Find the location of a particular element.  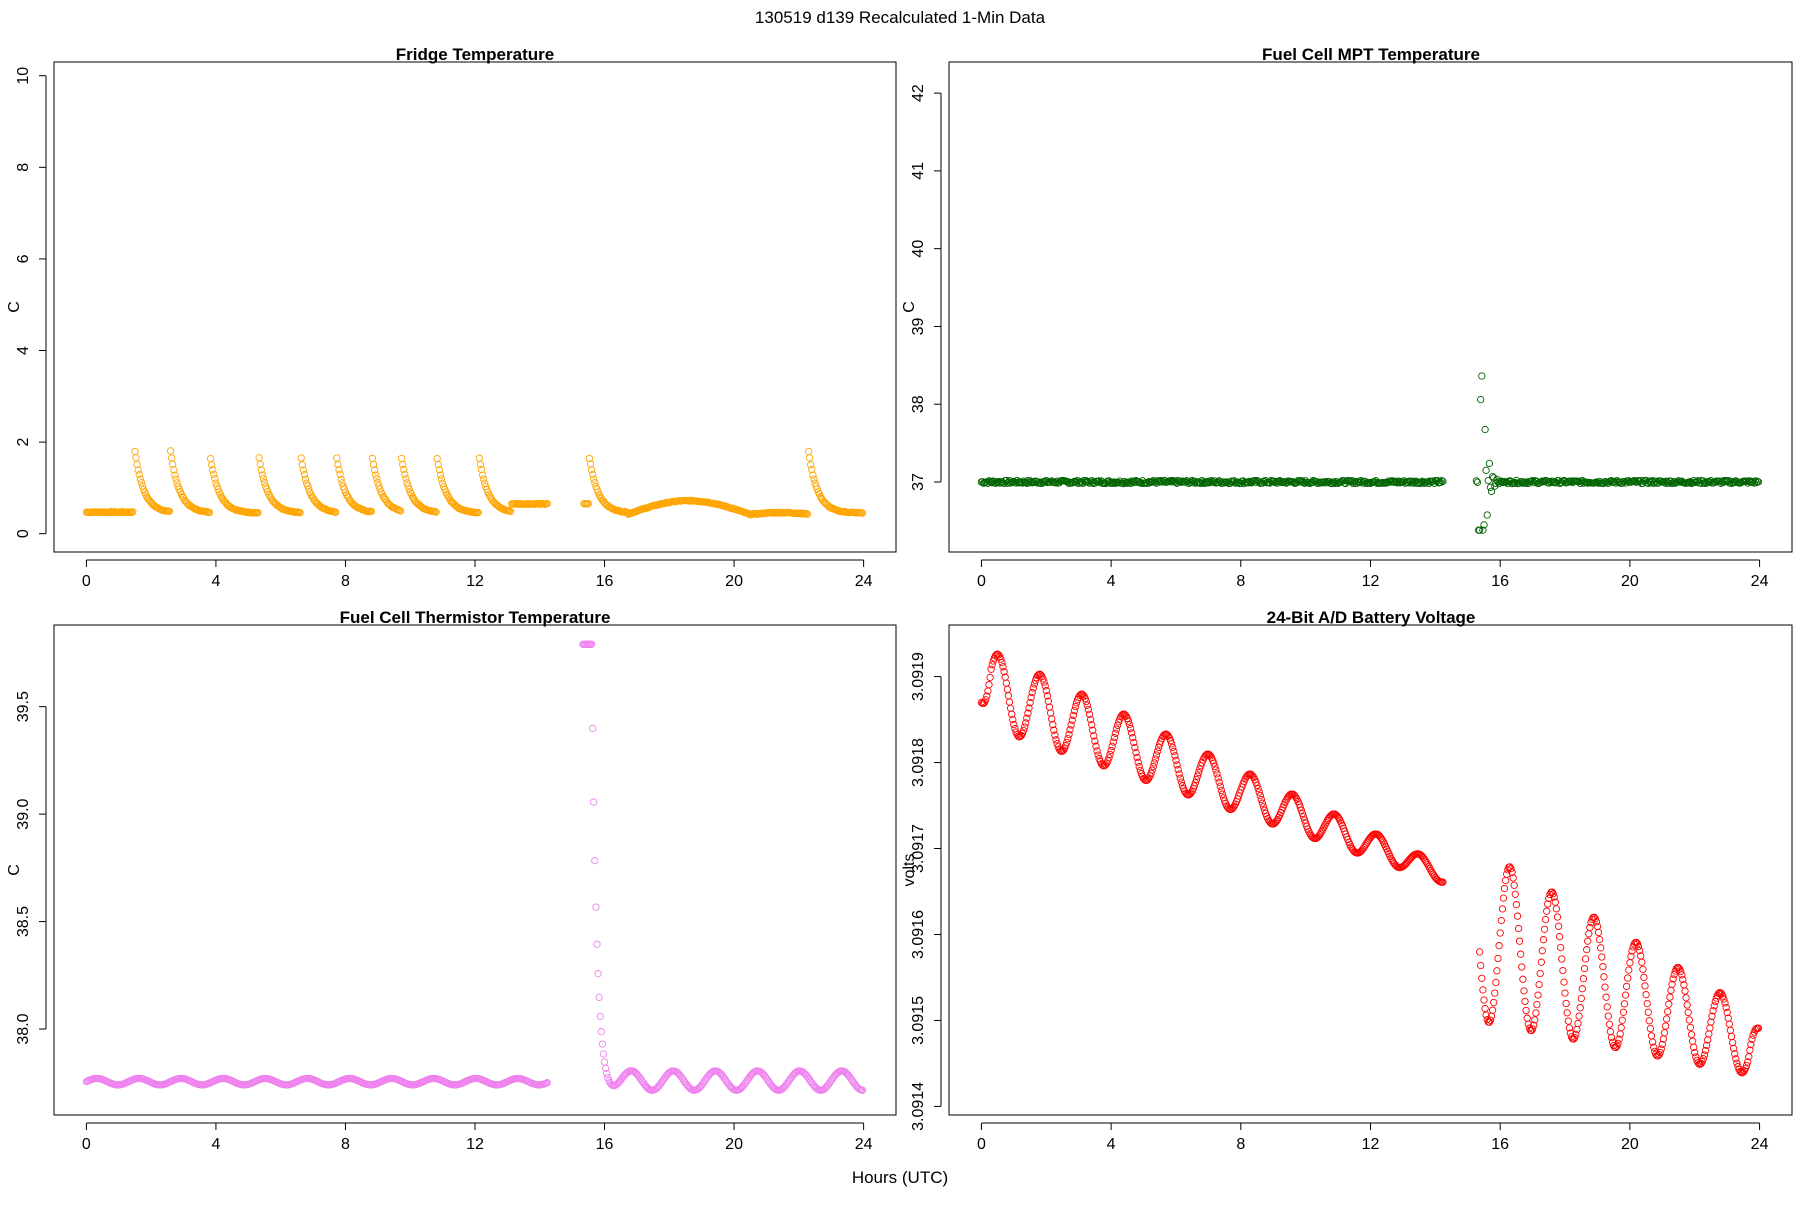

figure-xlabel: Hours (UTC) is located at coordinates (900, 1177).